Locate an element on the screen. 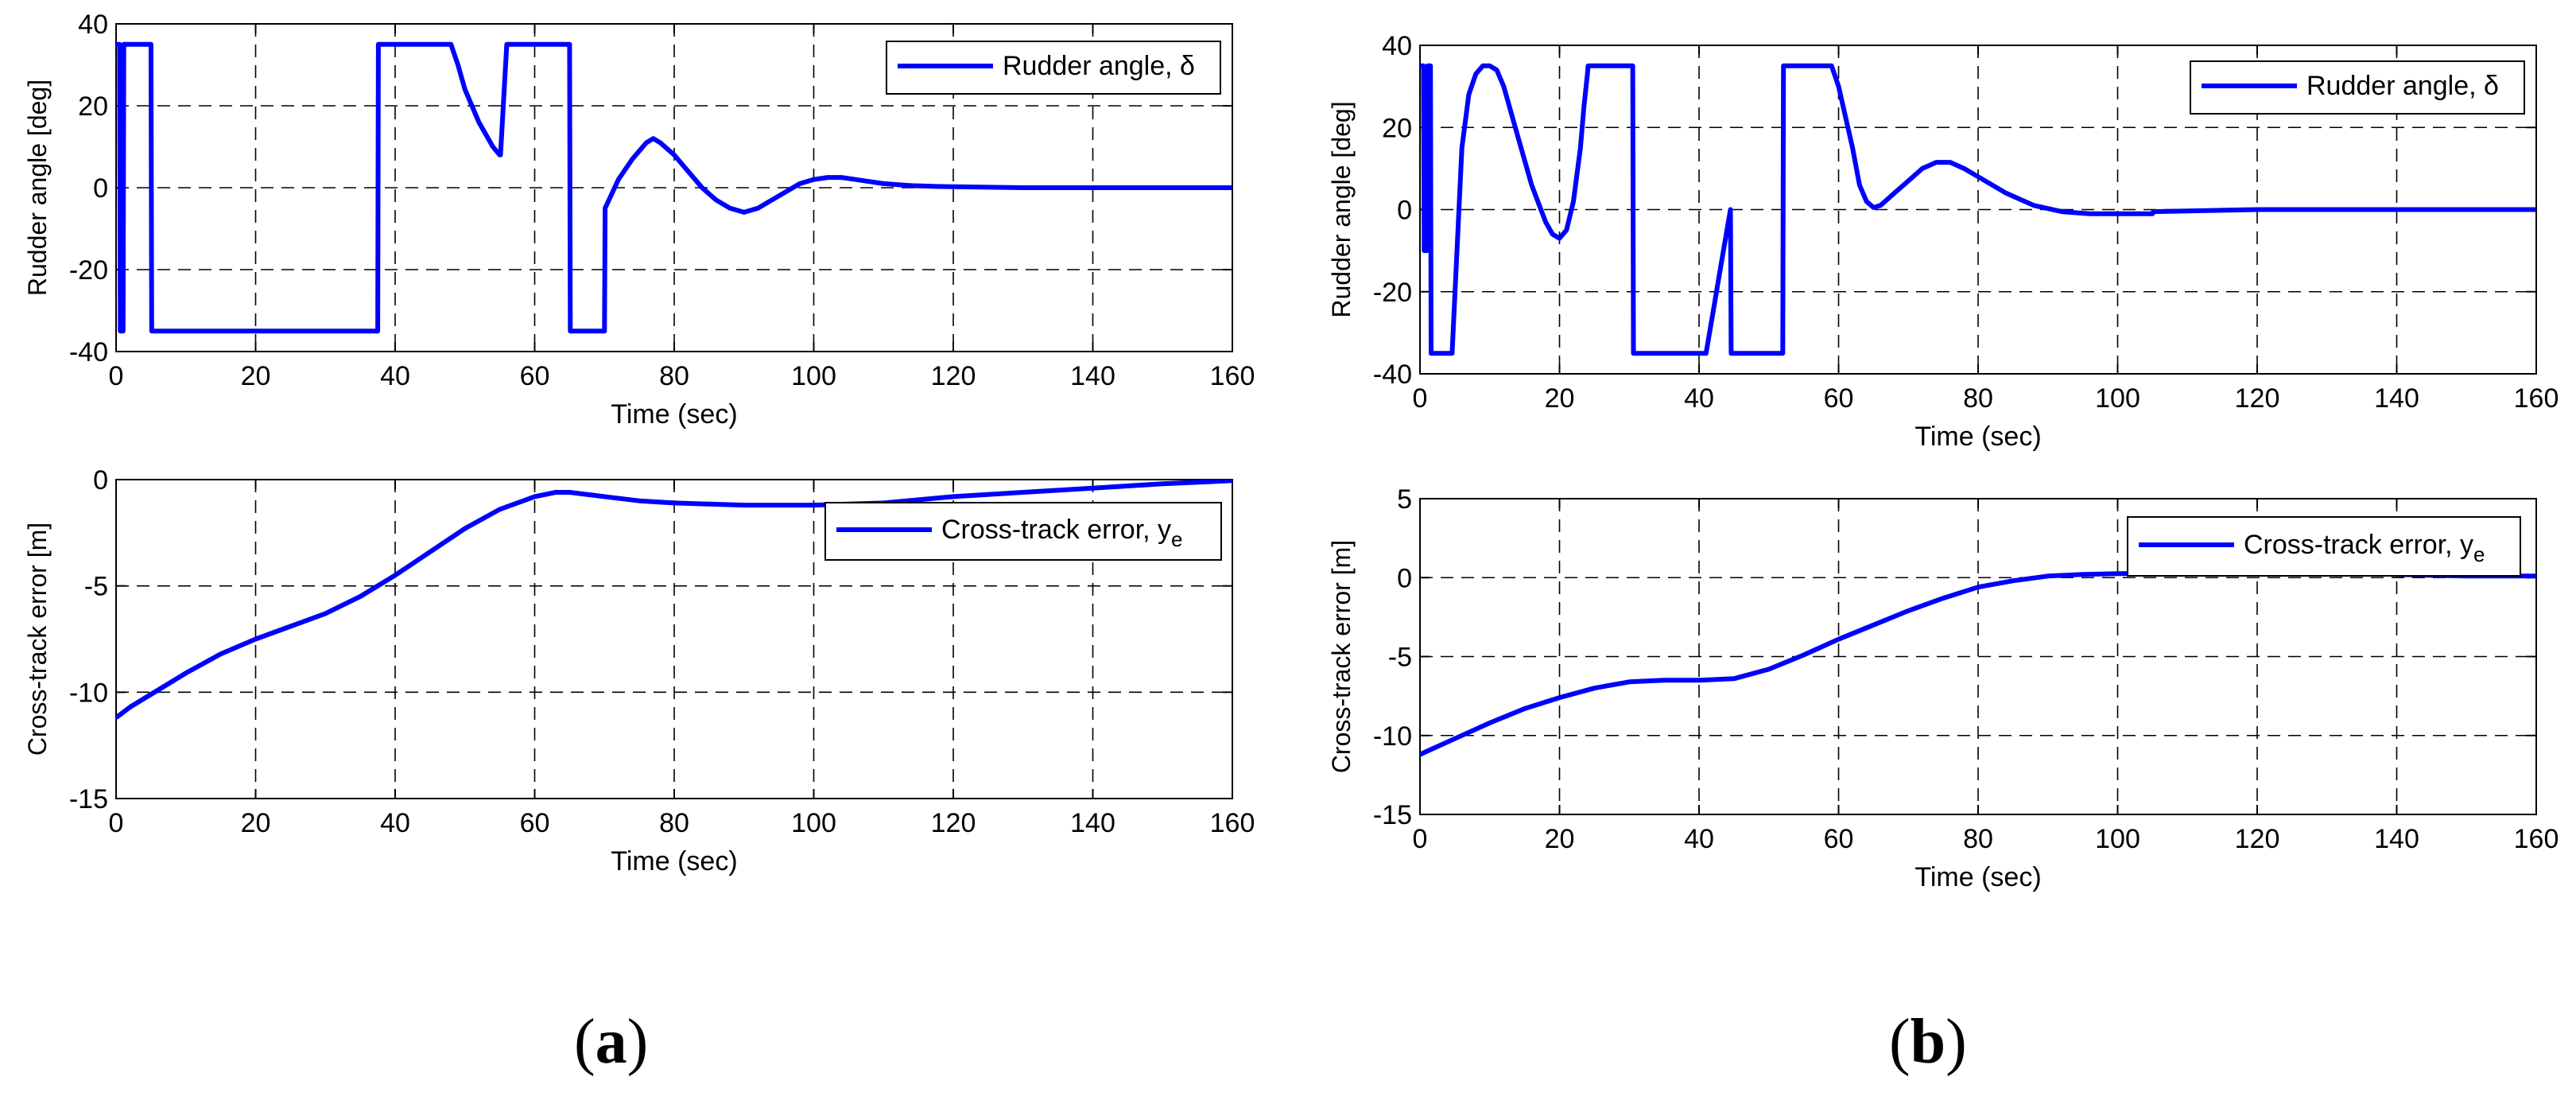 This screenshot has height=1096, width=2576. panel-label-b-open: ( is located at coordinates (1900, 1042).